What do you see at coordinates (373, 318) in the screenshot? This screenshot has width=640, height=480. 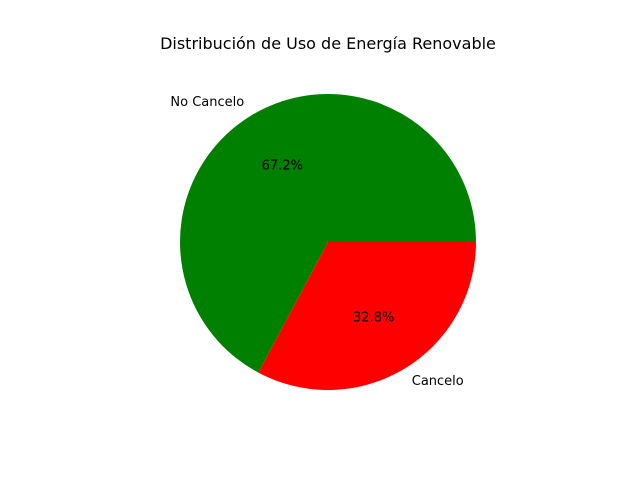 I see `slice-percent-label: 32.8%` at bounding box center [373, 318].